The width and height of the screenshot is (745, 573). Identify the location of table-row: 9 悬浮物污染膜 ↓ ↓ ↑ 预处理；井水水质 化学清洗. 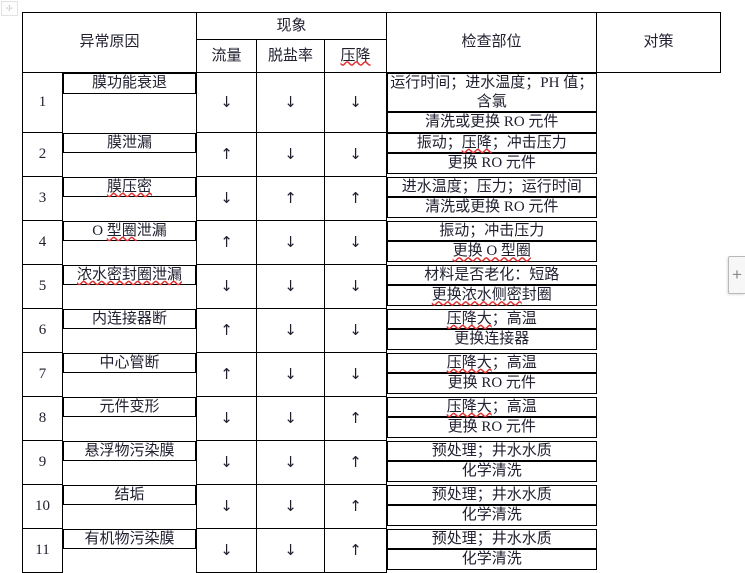
(371, 463).